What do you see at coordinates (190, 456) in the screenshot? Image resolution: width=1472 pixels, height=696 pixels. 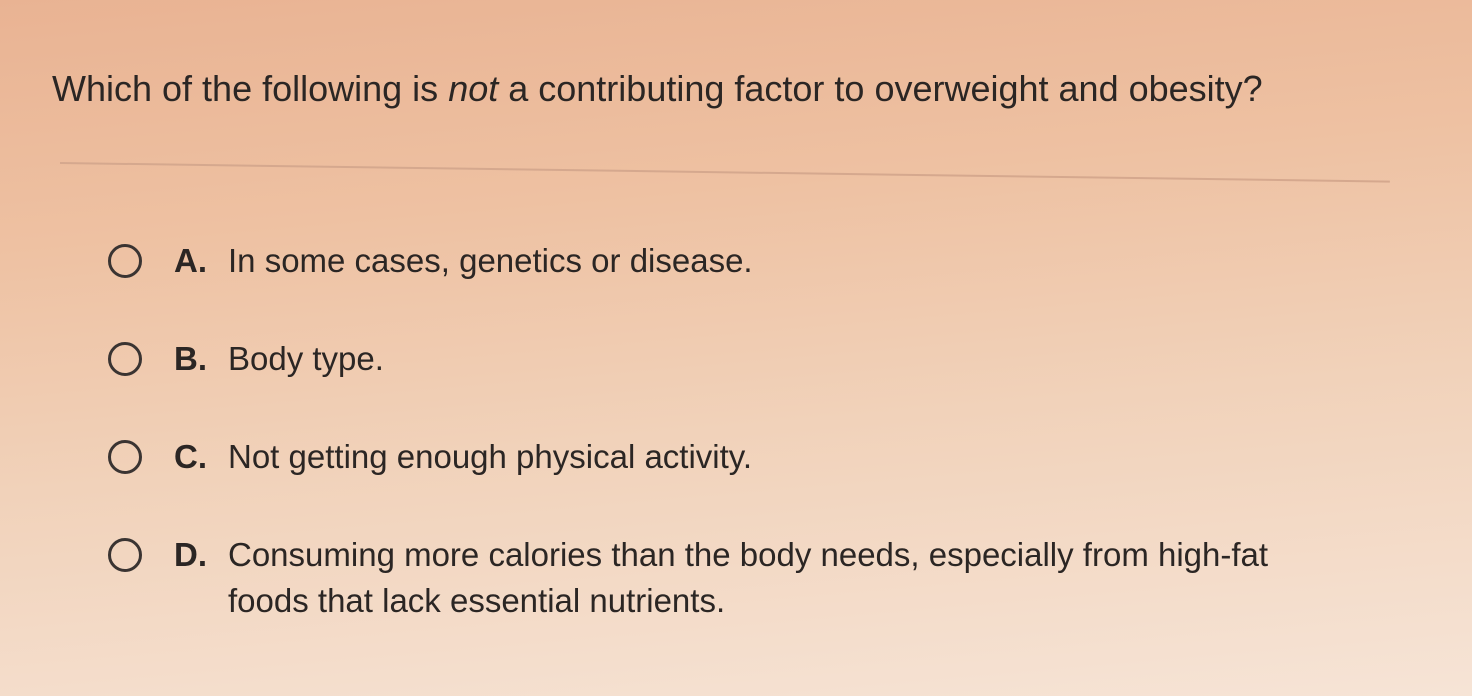 I see `option-letter: C.` at bounding box center [190, 456].